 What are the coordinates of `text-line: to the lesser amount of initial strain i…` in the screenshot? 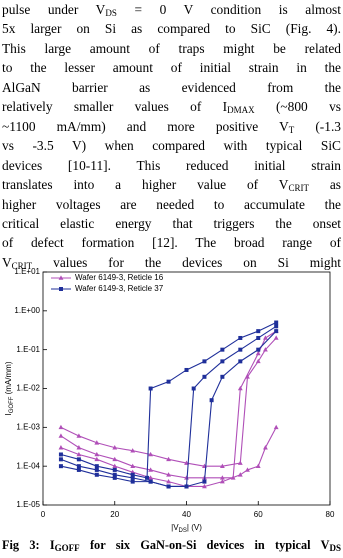 It's located at (171, 67).